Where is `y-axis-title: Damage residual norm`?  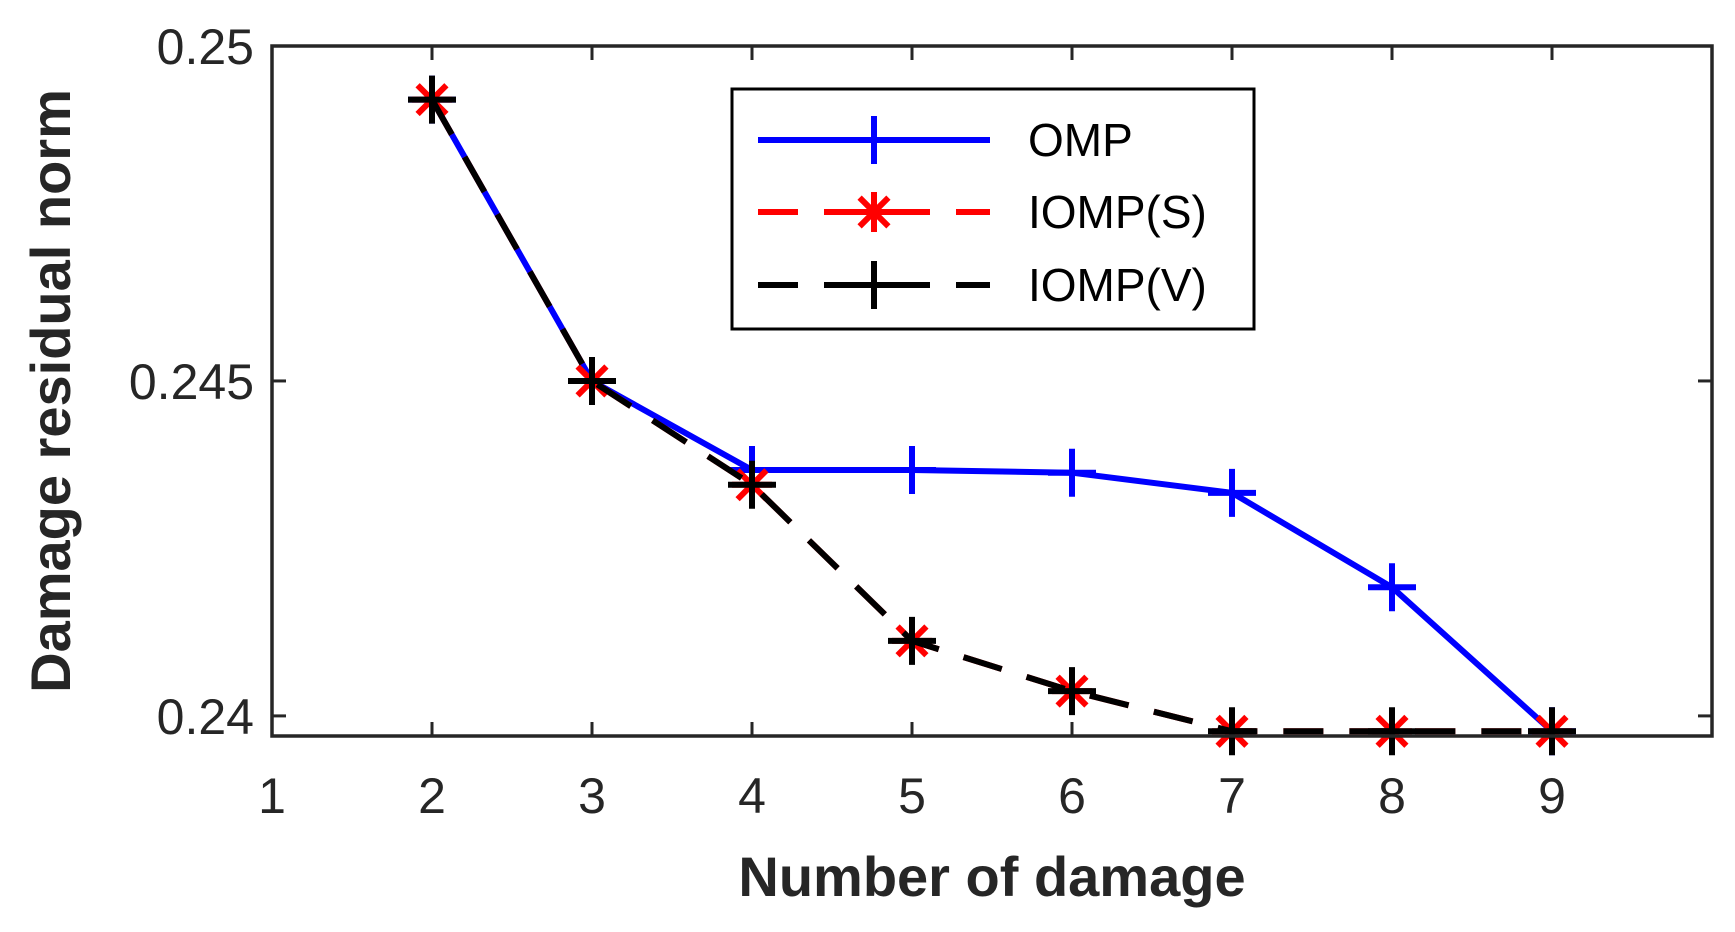 y-axis-title: Damage residual norm is located at coordinates (50, 391).